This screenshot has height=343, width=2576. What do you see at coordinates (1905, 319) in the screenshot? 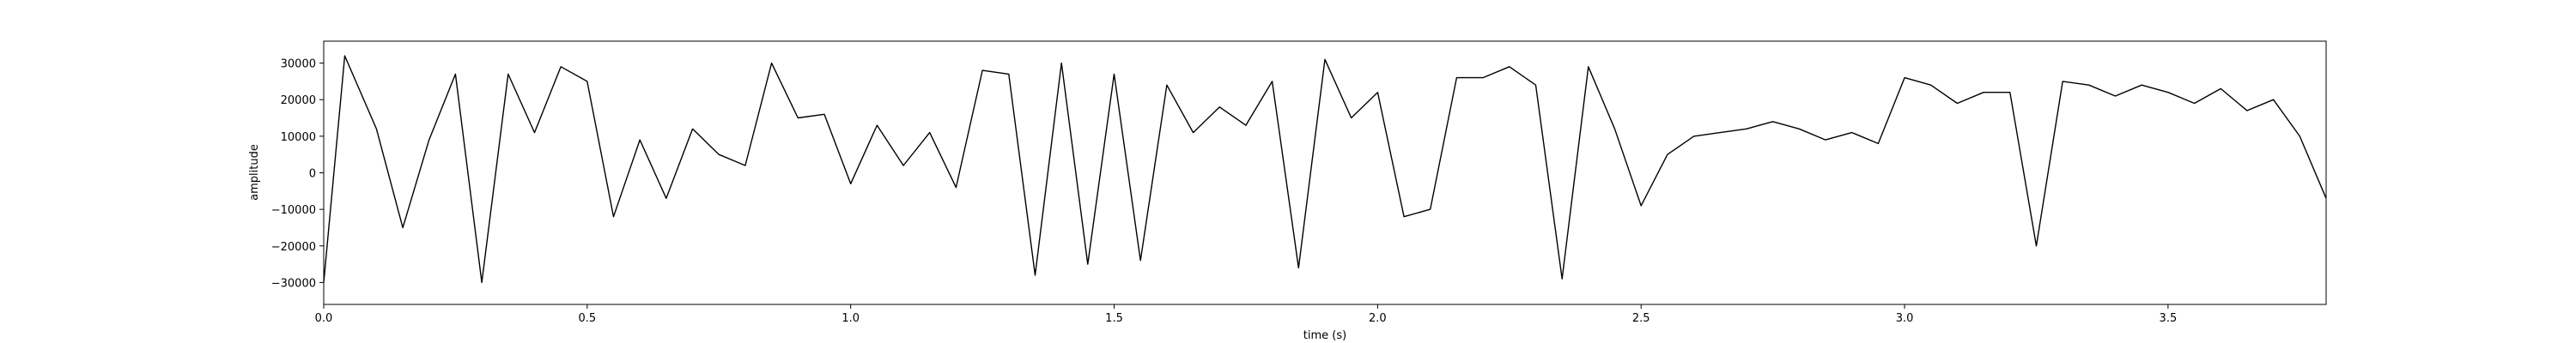
I see `x-tick-label: 3.0` at bounding box center [1905, 319].